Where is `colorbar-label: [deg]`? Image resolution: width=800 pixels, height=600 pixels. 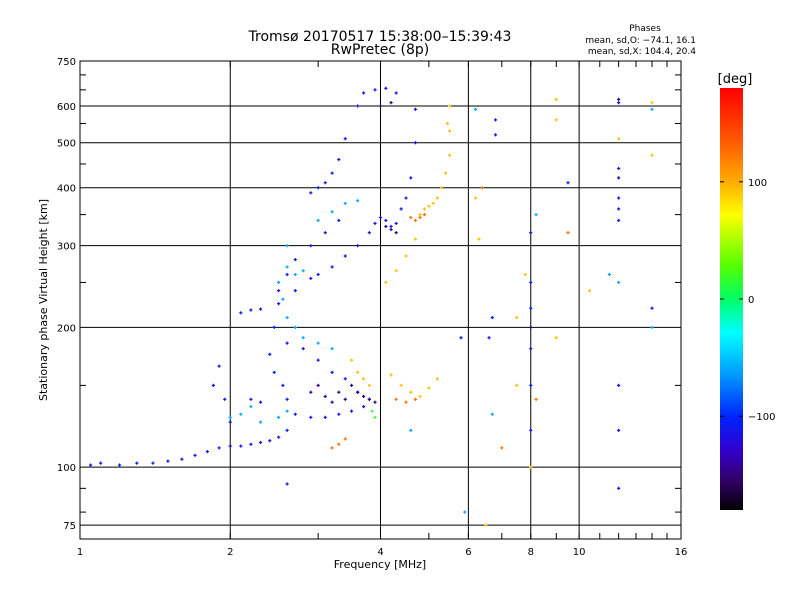 colorbar-label: [deg] is located at coordinates (735, 79).